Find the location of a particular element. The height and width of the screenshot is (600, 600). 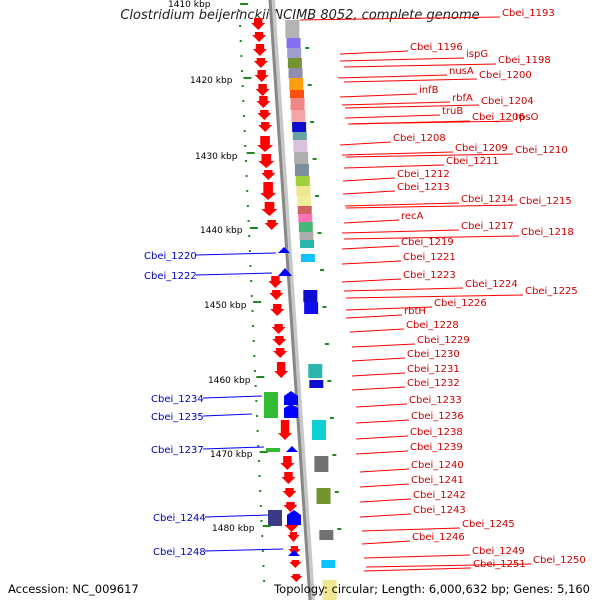

backbone-shadow is located at coordinates (292, 300).